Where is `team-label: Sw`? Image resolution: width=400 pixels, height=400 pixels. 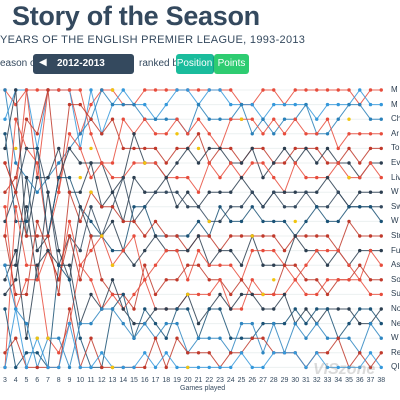
team-label: Sw is located at coordinates (395, 206).